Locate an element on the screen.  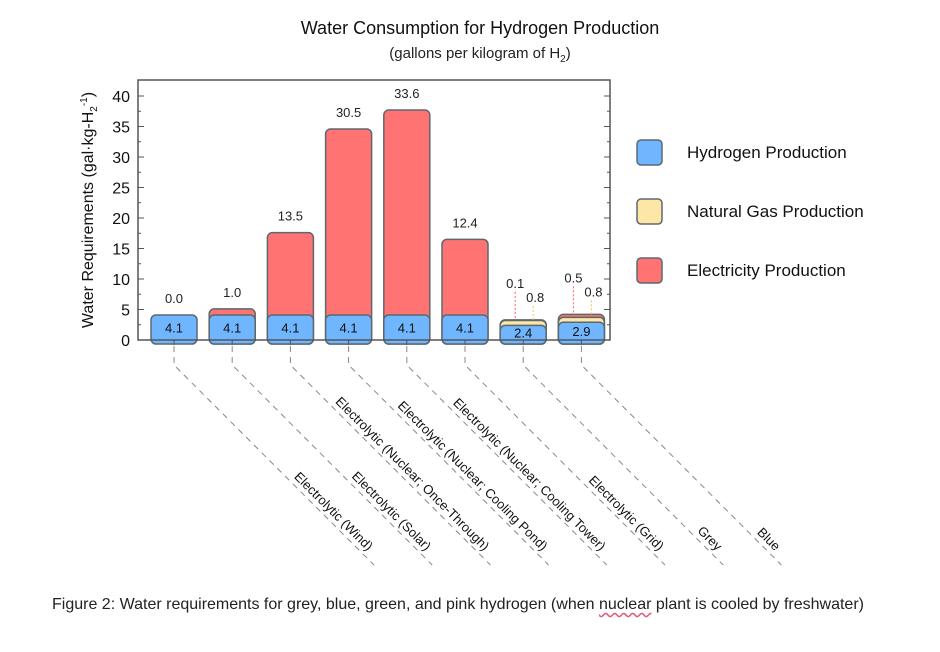
y-tick-label: 25 is located at coordinates (121, 189).